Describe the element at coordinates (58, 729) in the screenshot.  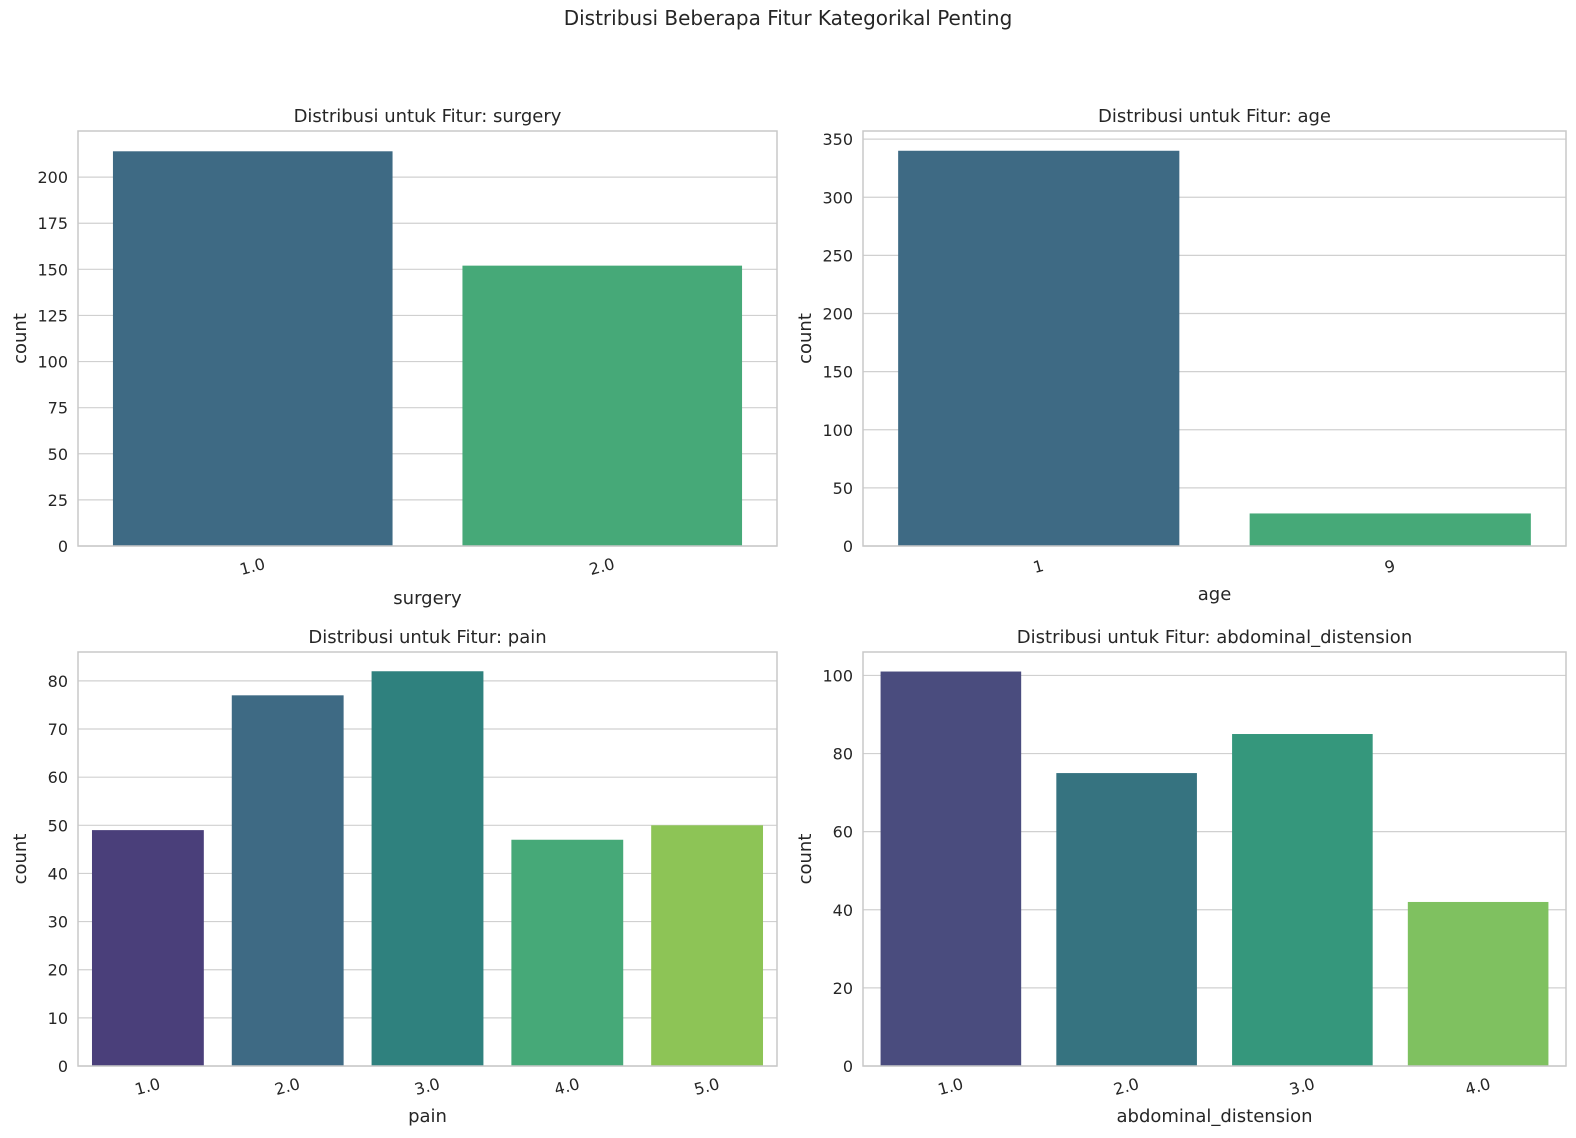
I see `y-tick-label: 70` at that location.